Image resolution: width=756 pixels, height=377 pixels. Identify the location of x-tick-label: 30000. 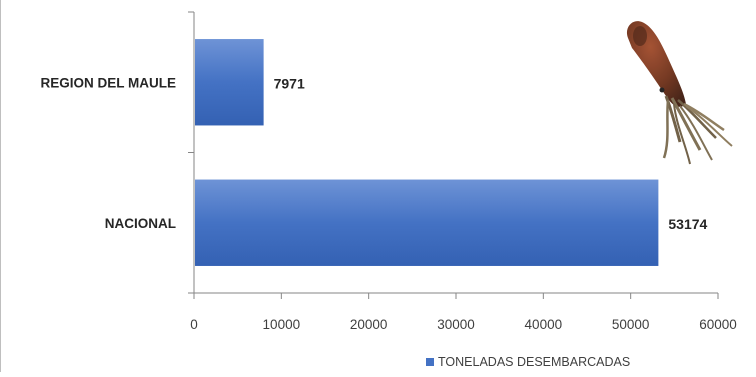
(456, 324).